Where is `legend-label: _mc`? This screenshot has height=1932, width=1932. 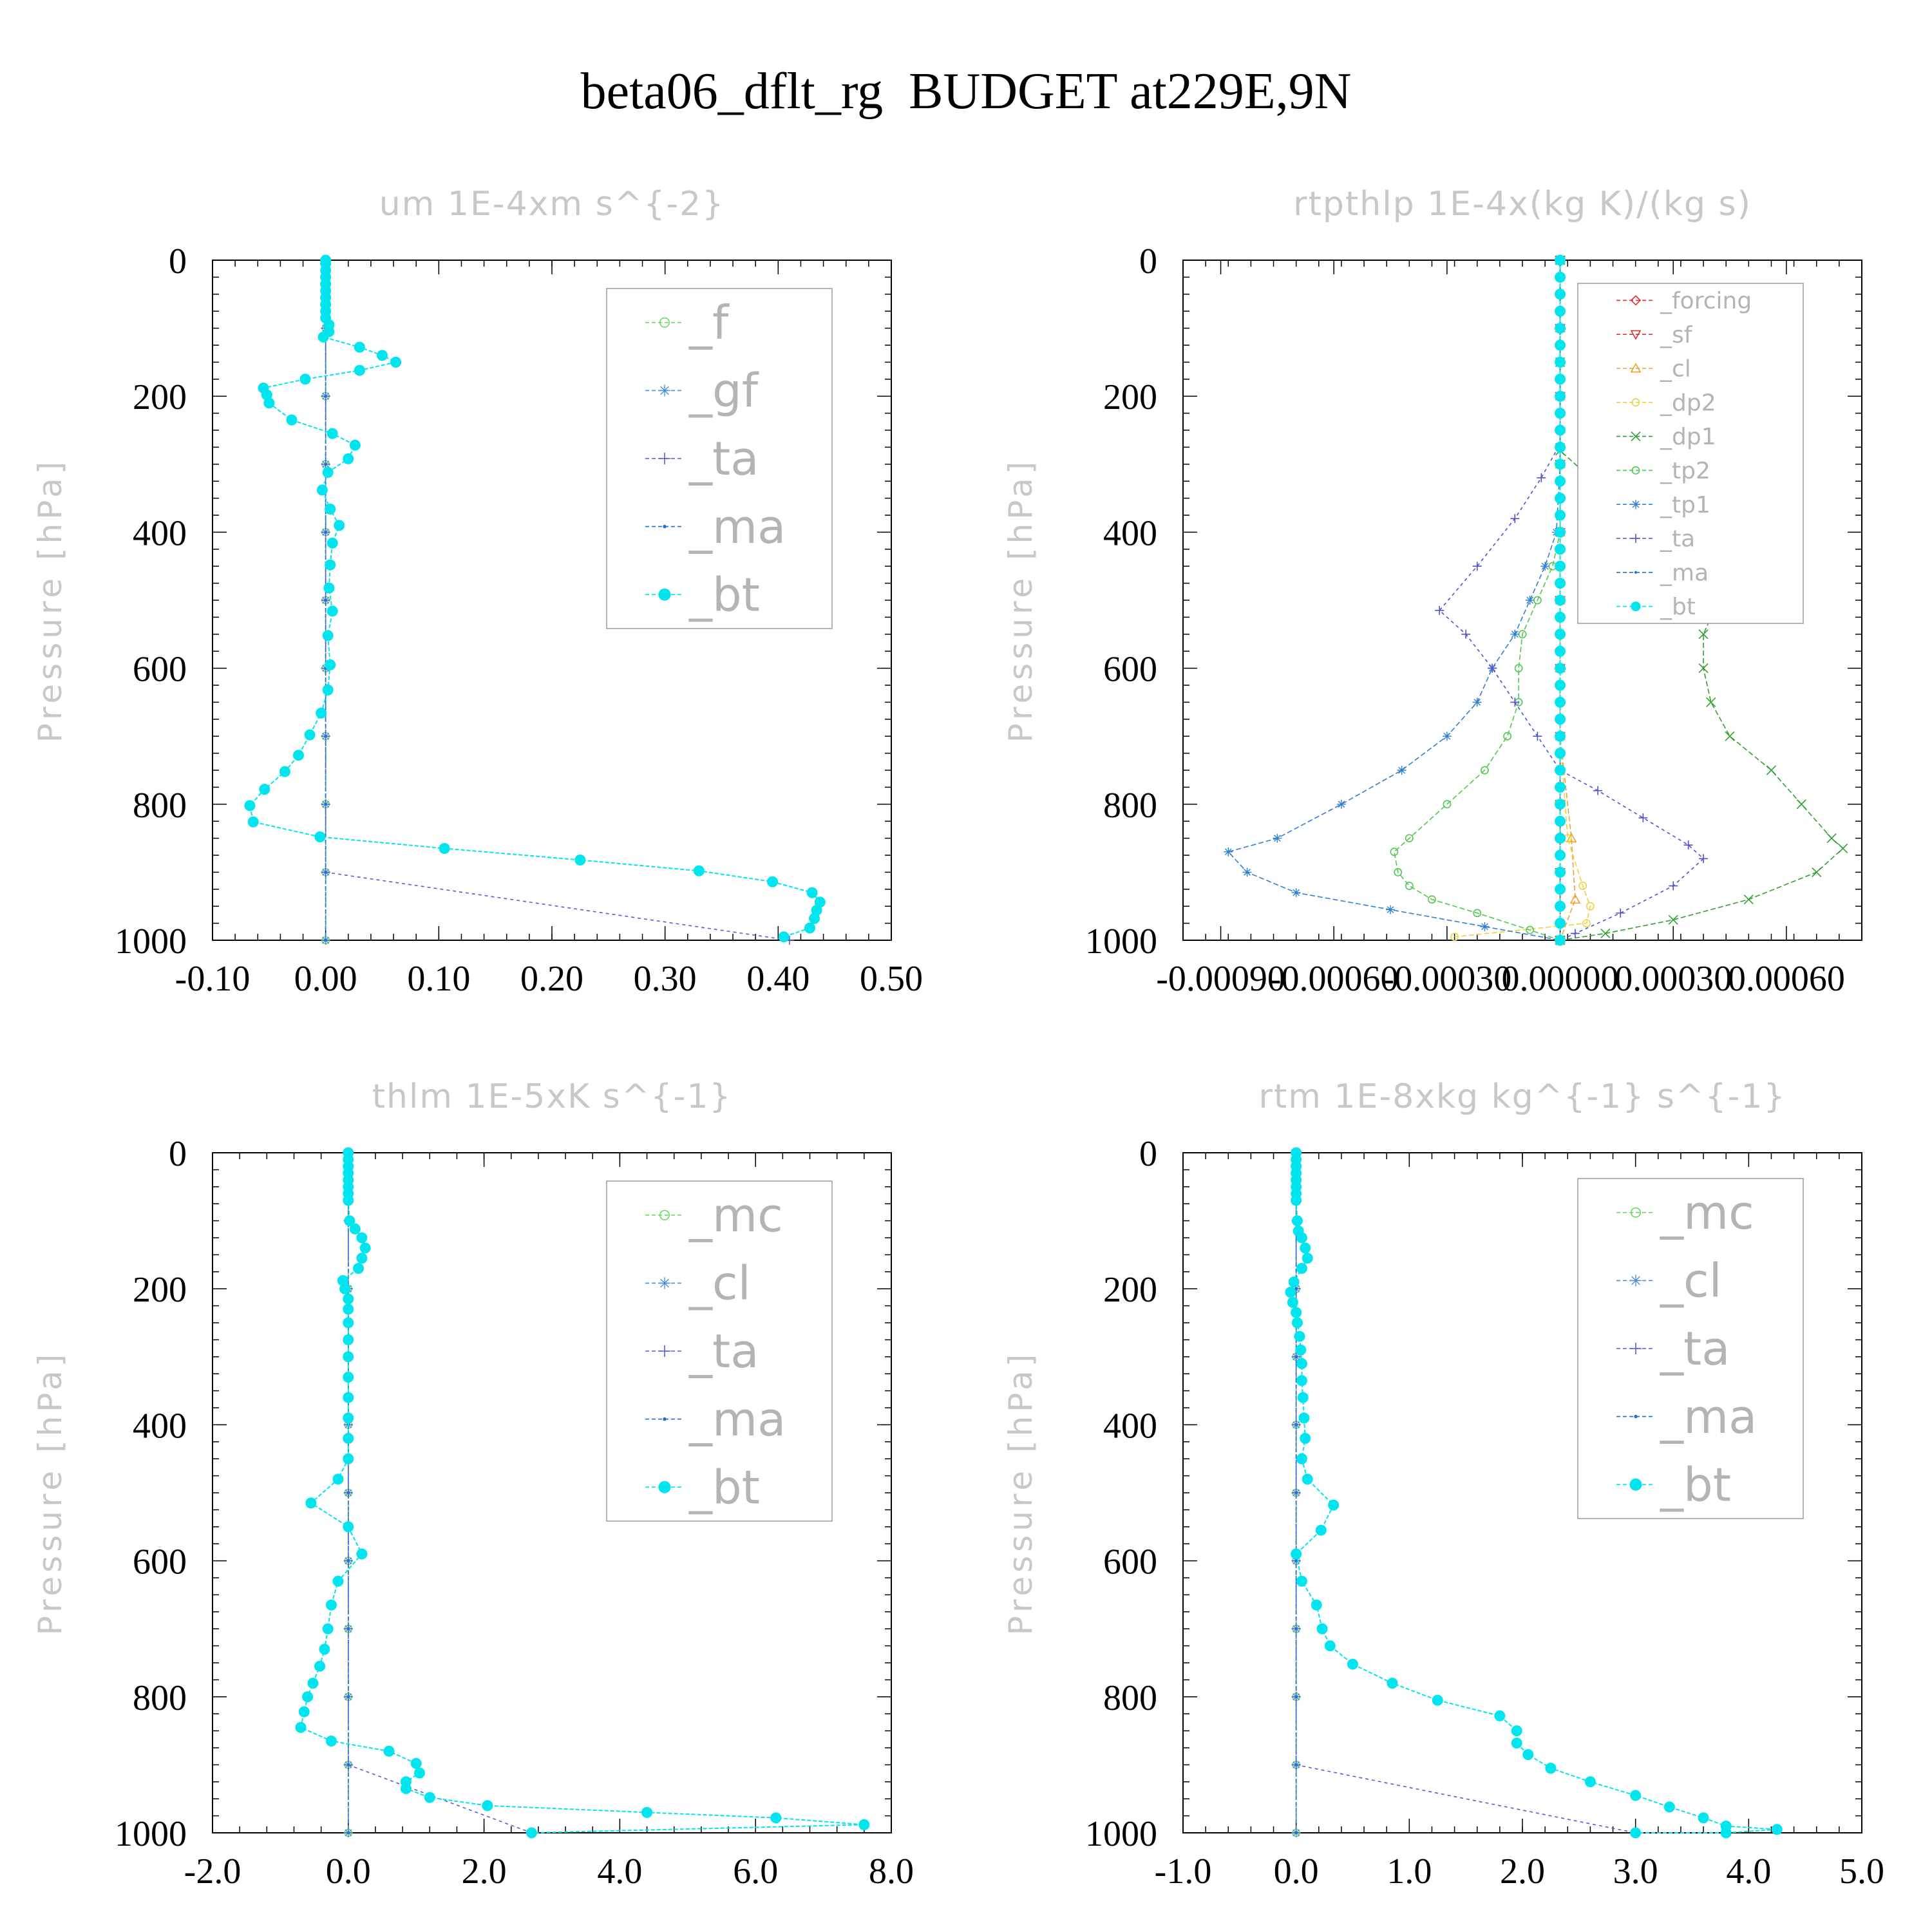
legend-label: _mc is located at coordinates (1707, 1213).